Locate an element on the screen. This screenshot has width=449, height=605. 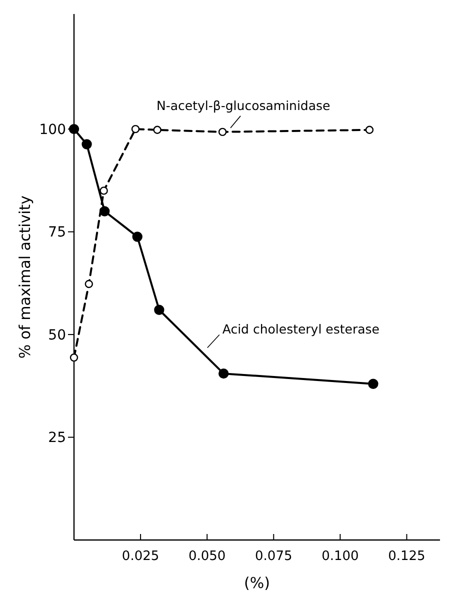
y-axis-title: % of maximal activity is located at coordinates (25, 277).